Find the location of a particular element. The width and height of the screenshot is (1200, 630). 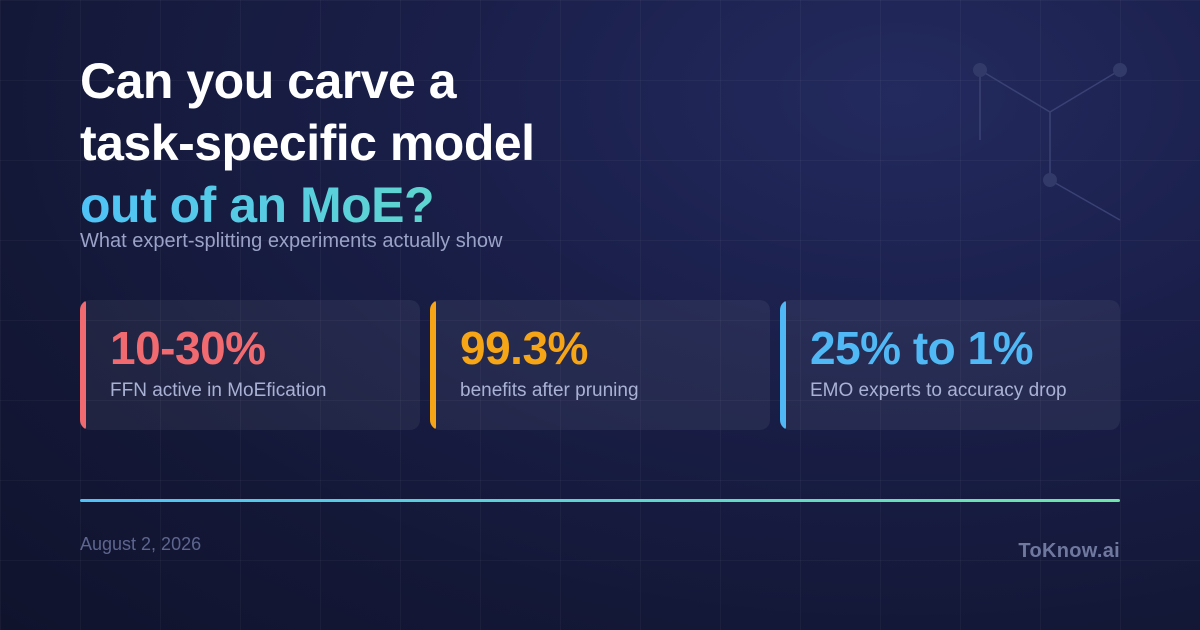

stat-label: FFN active in MoEfication is located at coordinates (218, 390).